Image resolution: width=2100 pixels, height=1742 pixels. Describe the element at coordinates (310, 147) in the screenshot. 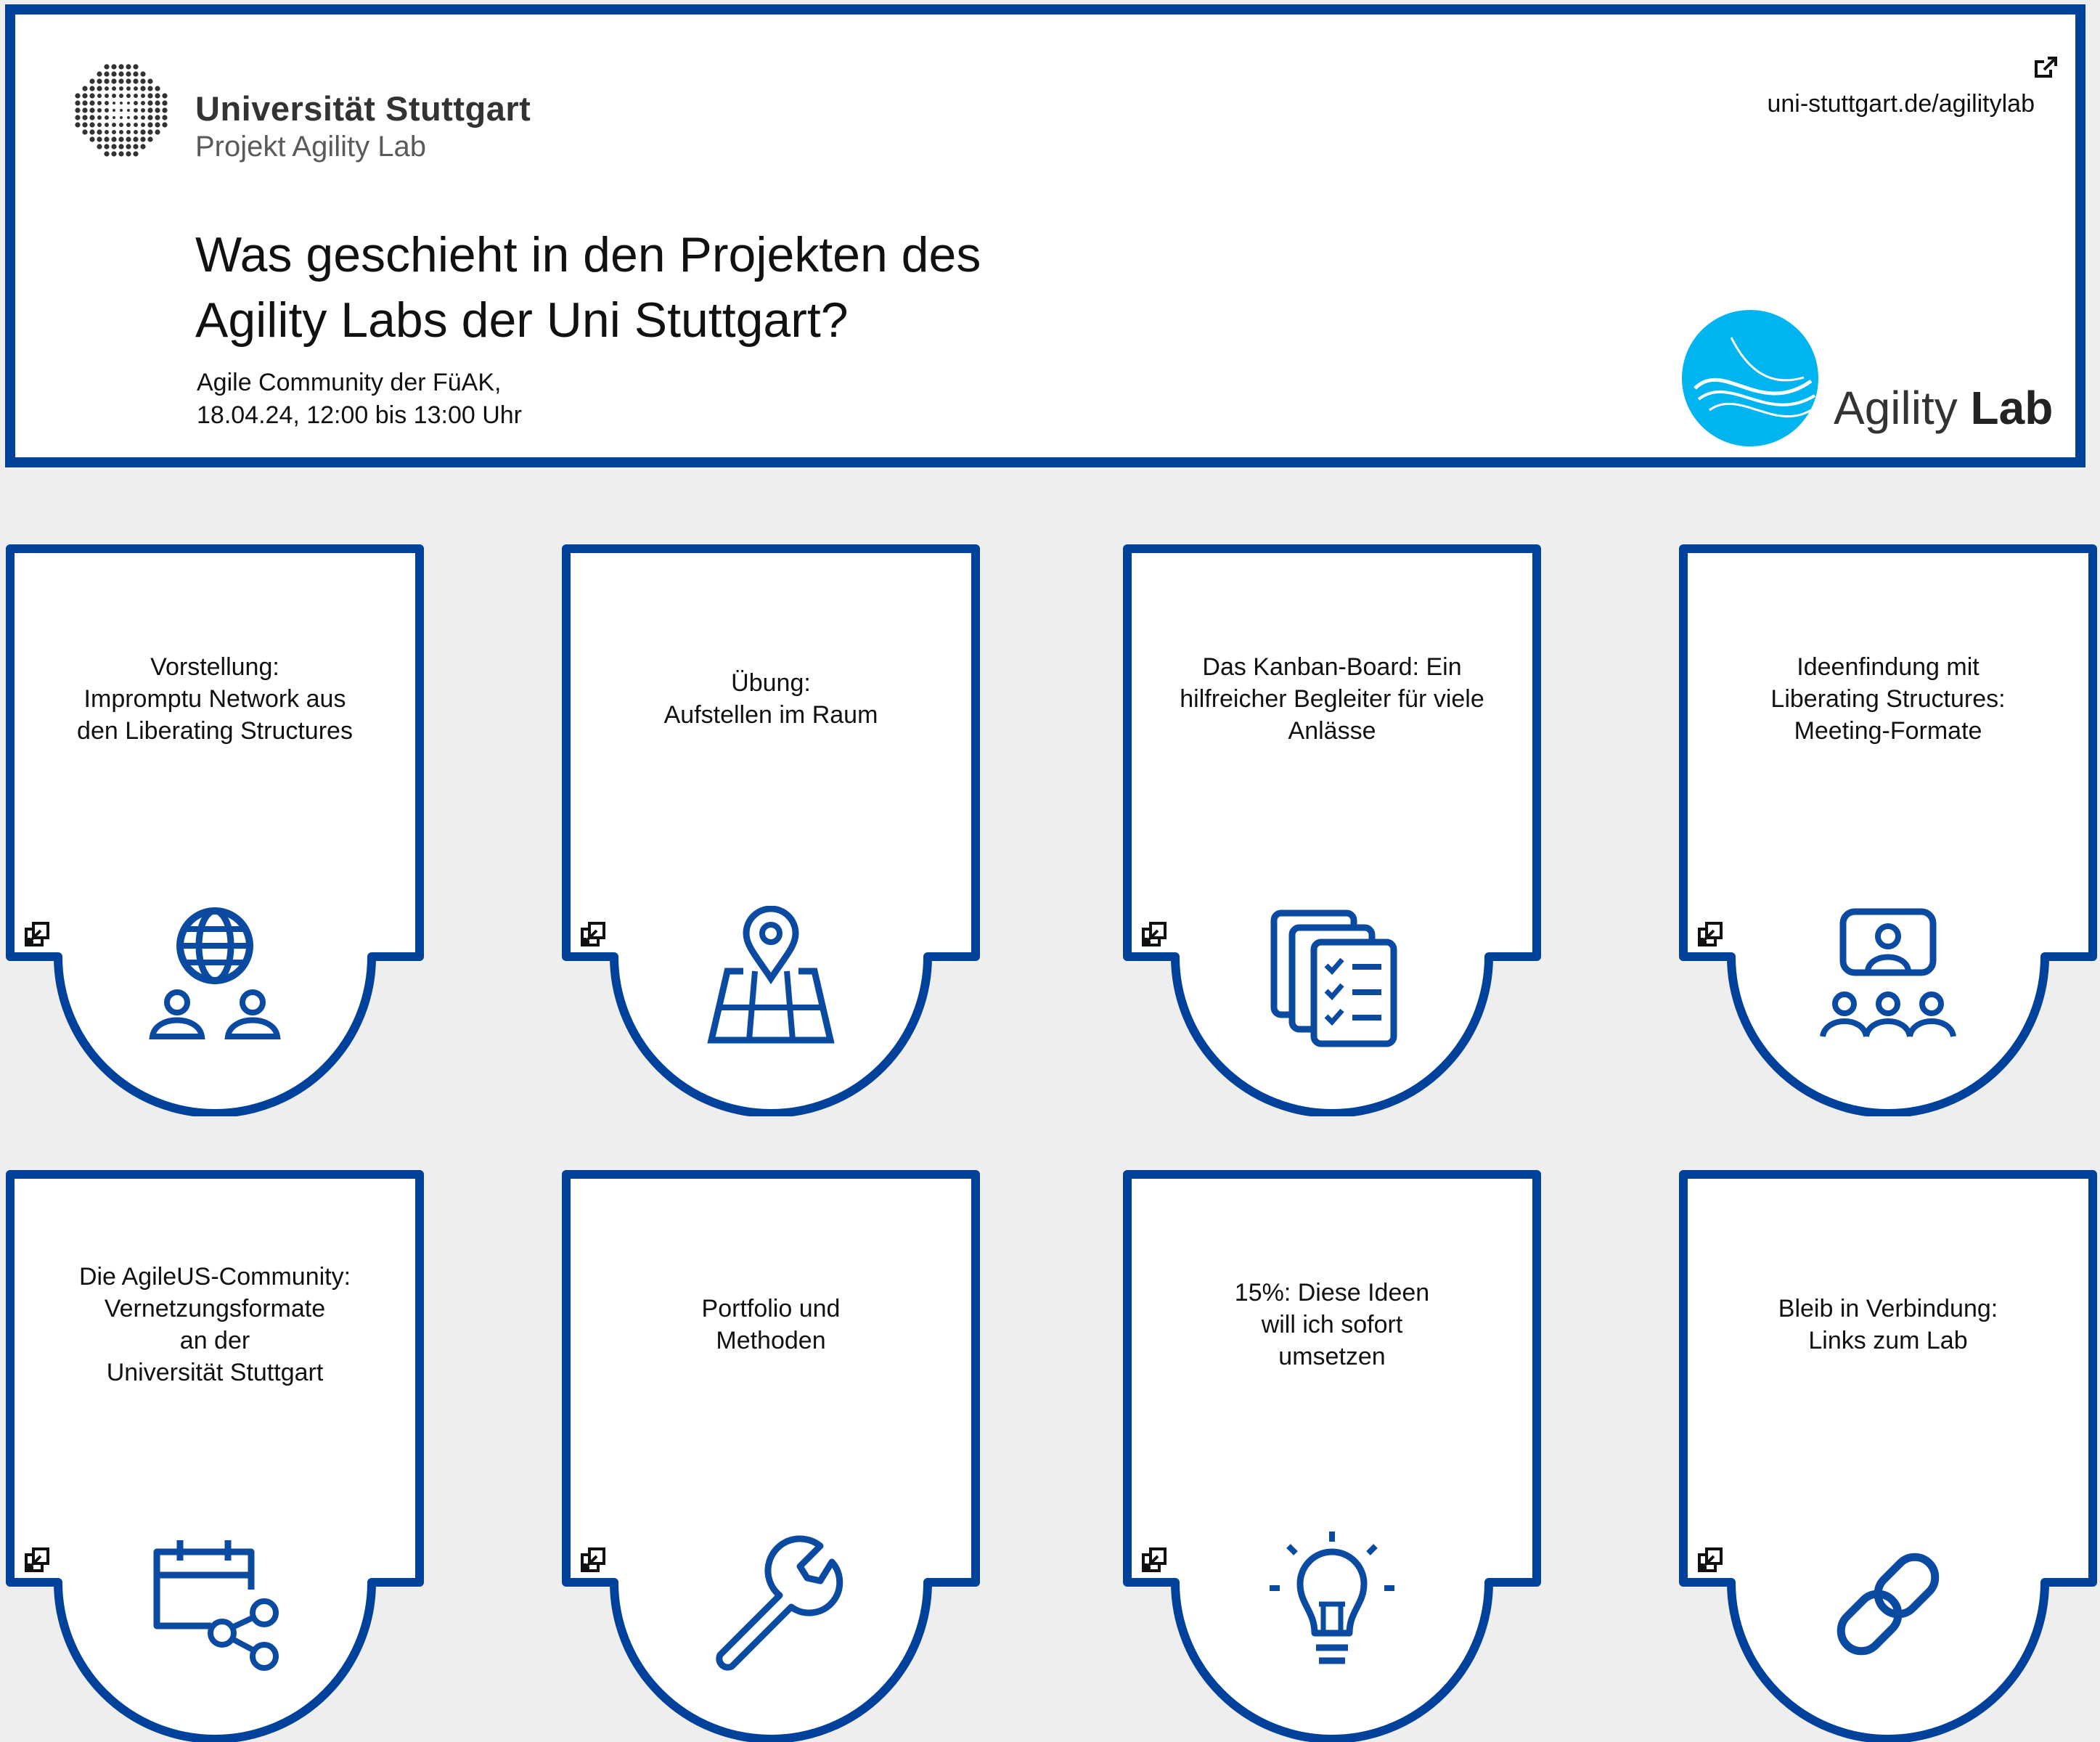

I see `project-name: Projekt Agility Lab` at that location.